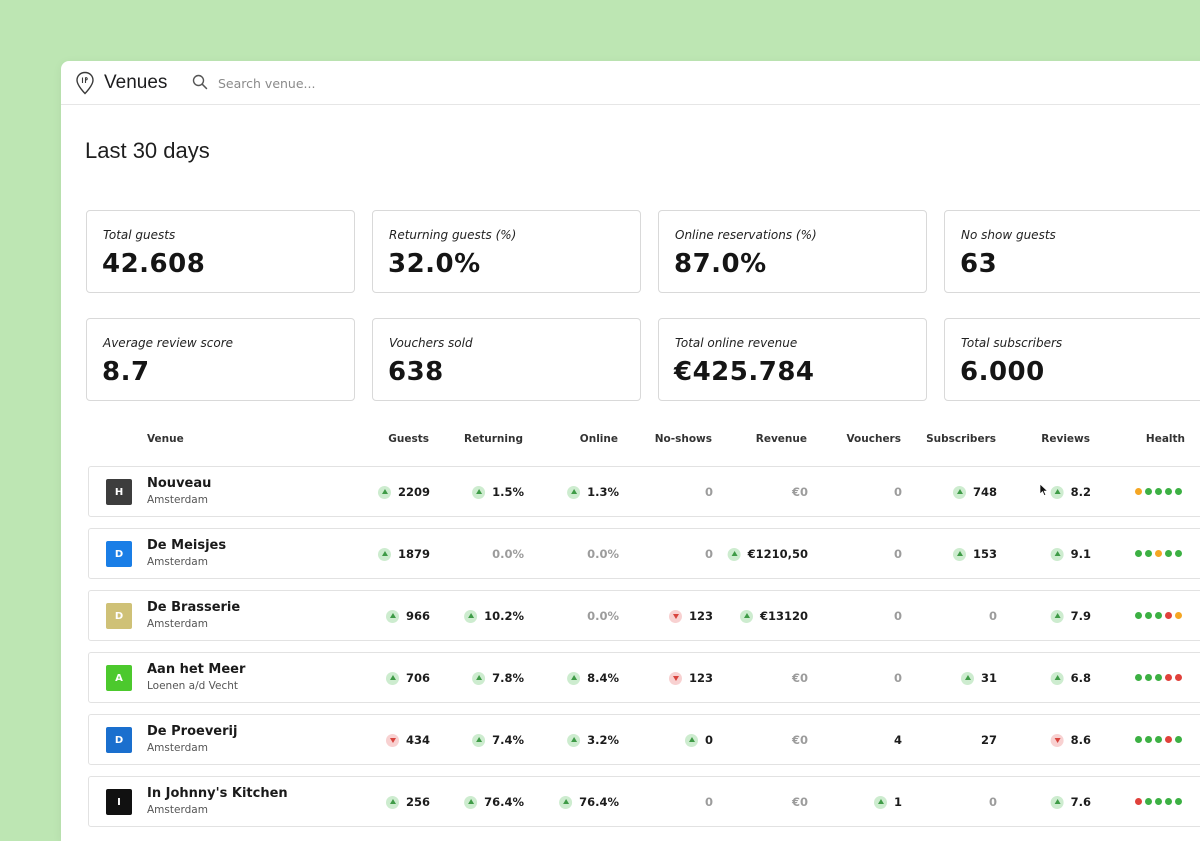 The height and width of the screenshot is (841, 1200). I want to click on cell-value: 1.3%, so click(603, 492).